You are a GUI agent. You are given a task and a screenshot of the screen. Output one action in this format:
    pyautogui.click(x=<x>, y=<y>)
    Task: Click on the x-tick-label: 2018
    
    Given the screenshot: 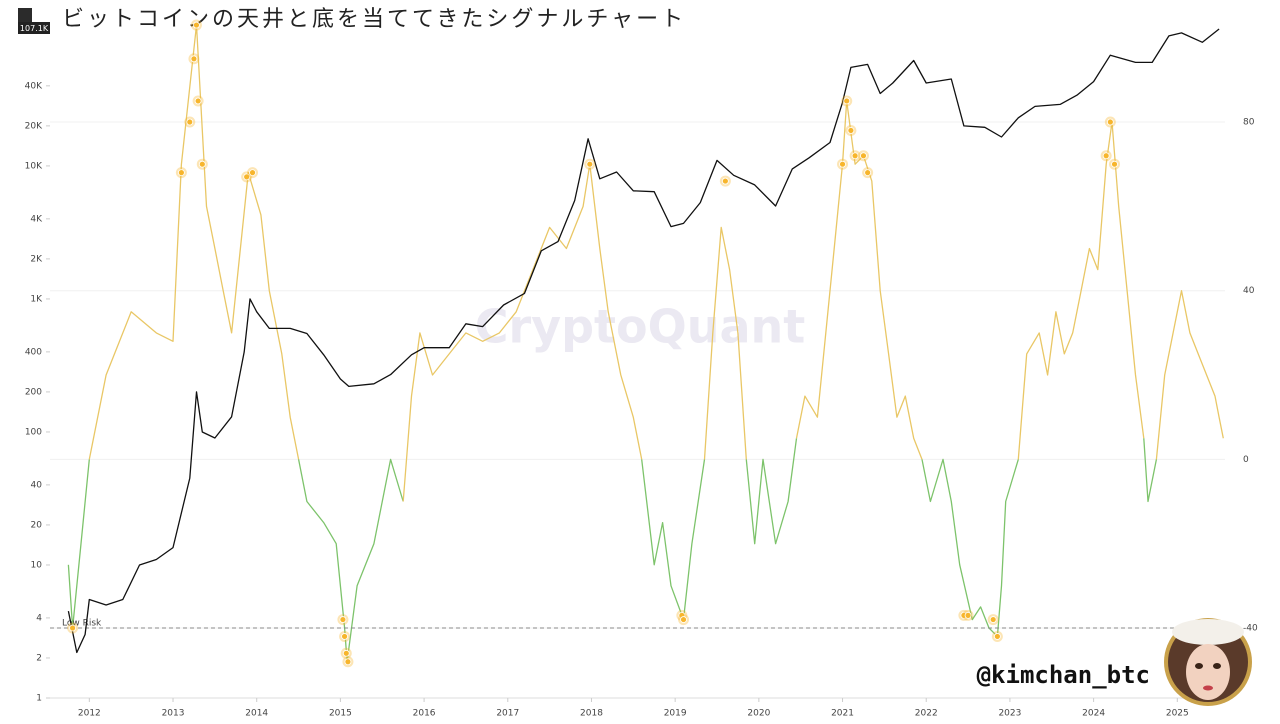 What is the action you would take?
    pyautogui.click(x=591, y=714)
    